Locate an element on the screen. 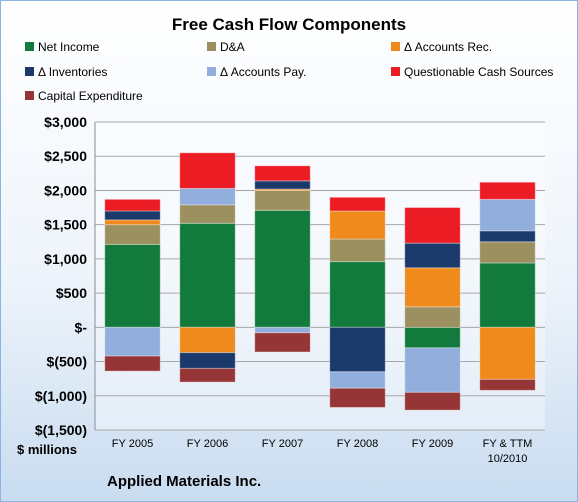  legend-label: D&A is located at coordinates (232, 47).